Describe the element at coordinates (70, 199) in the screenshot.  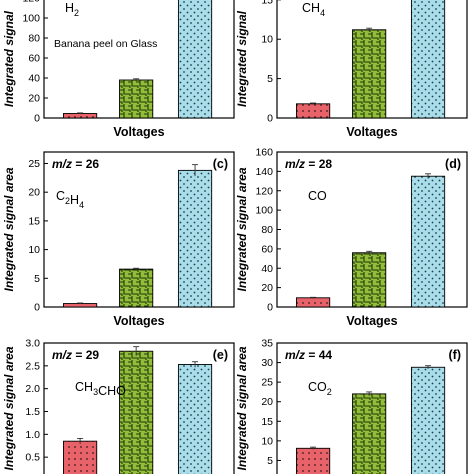
I see `species-label: C2H4` at that location.